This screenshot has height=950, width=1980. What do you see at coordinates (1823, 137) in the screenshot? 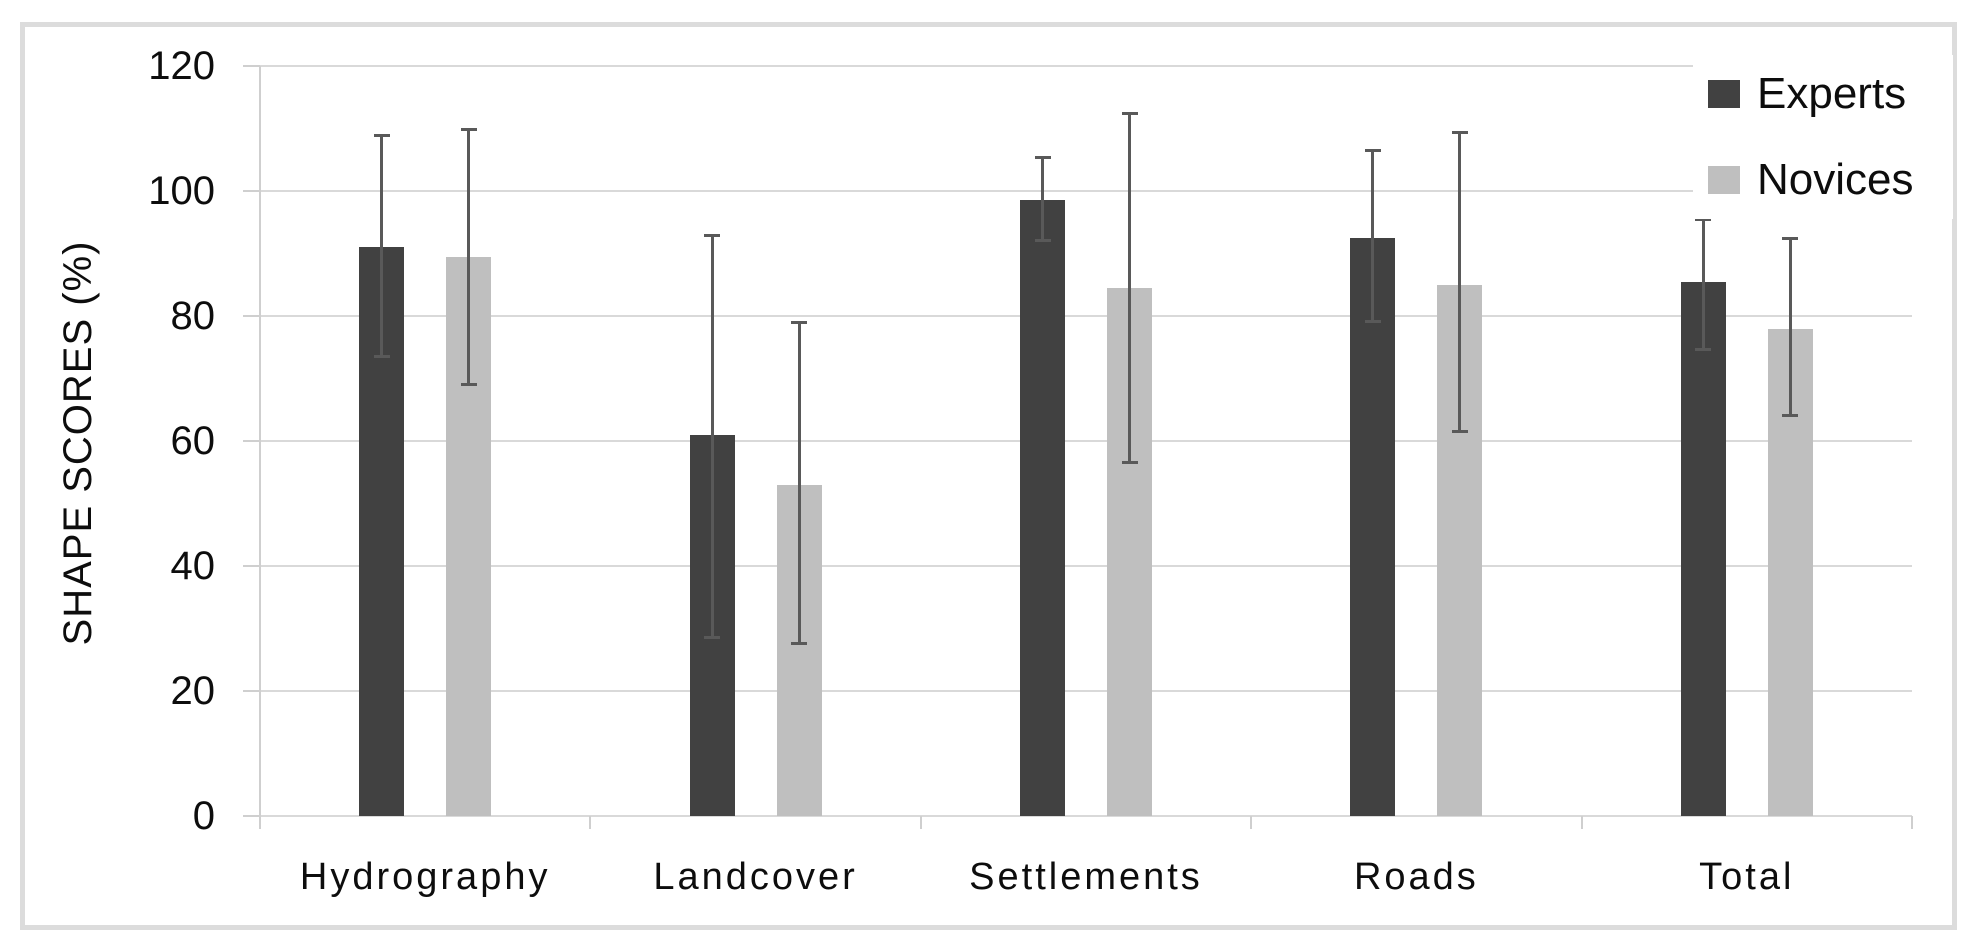
I see `legend: Experts Novices` at bounding box center [1823, 137].